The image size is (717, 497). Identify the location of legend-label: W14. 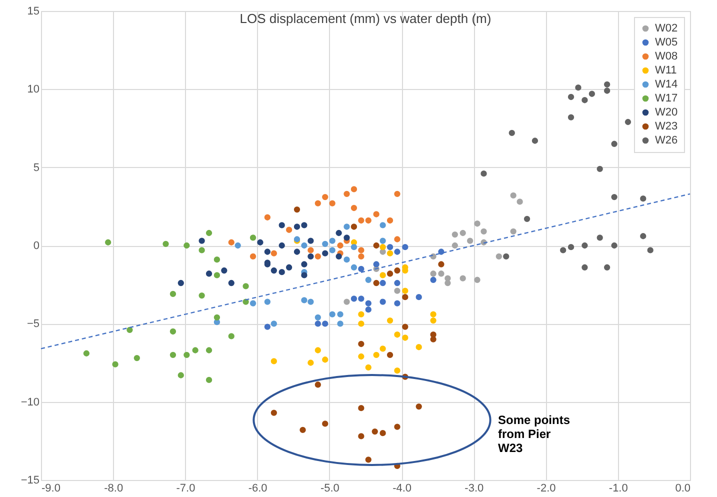
(666, 84).